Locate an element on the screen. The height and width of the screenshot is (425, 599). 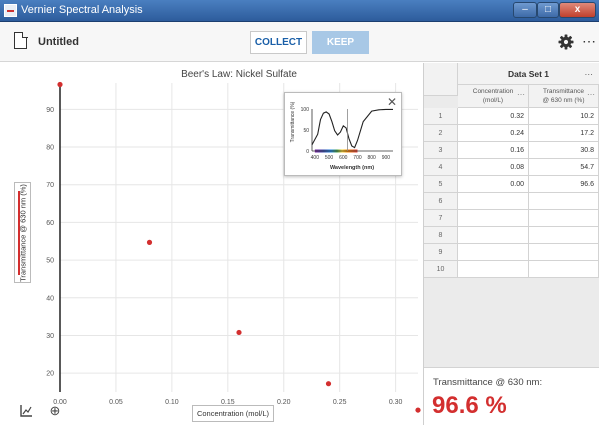
table-row: 2 0.24 17.2 is located at coordinates (511, 133).